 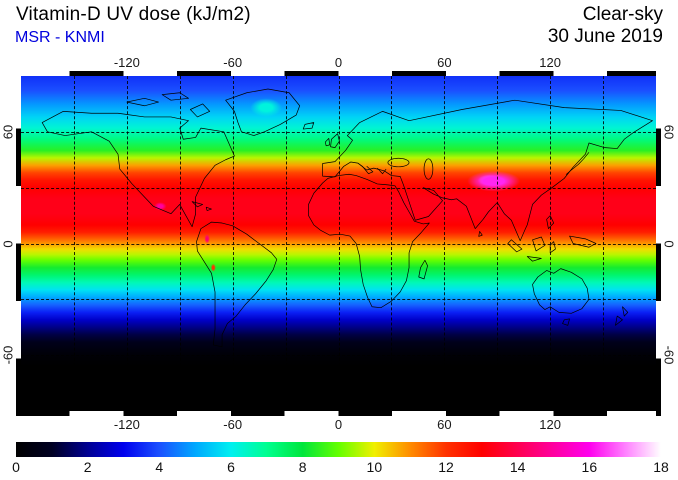 What do you see at coordinates (622, 14) in the screenshot?
I see `sky-condition-label: Clear-sky` at bounding box center [622, 14].